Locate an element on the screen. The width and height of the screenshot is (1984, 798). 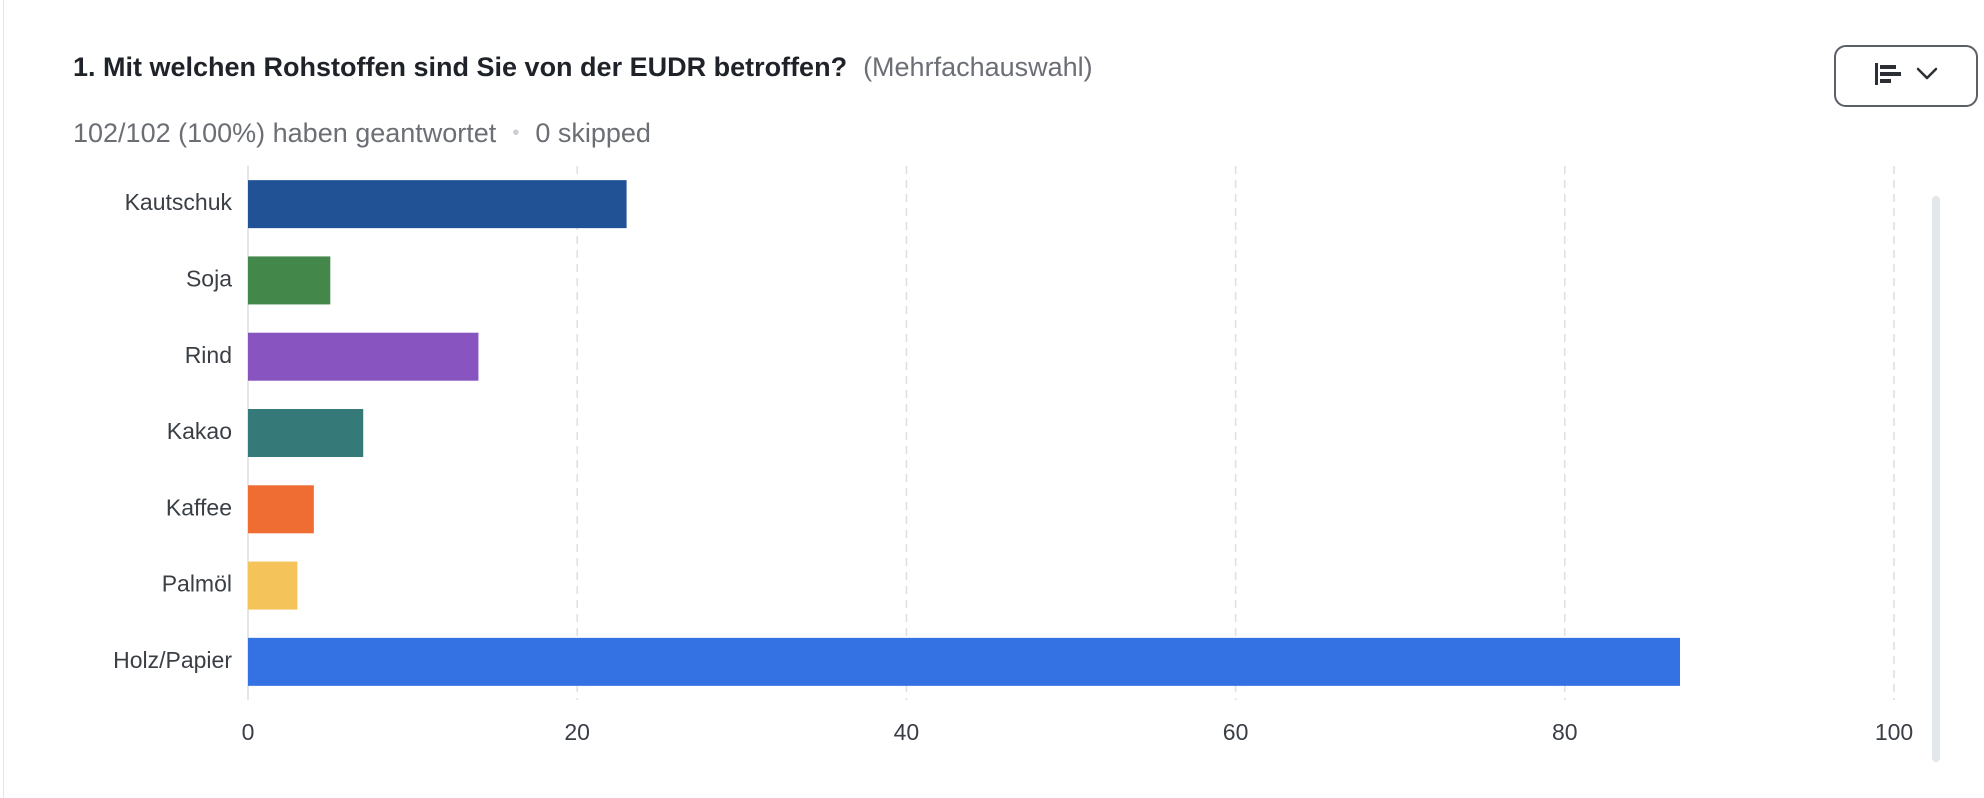
category-label: Kakao is located at coordinates (199, 431).